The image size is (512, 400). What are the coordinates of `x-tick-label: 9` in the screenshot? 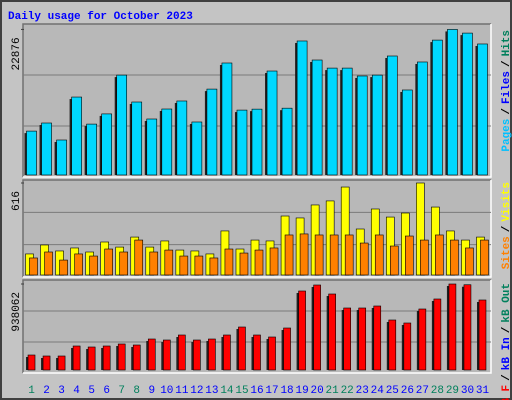 It's located at (151, 391).